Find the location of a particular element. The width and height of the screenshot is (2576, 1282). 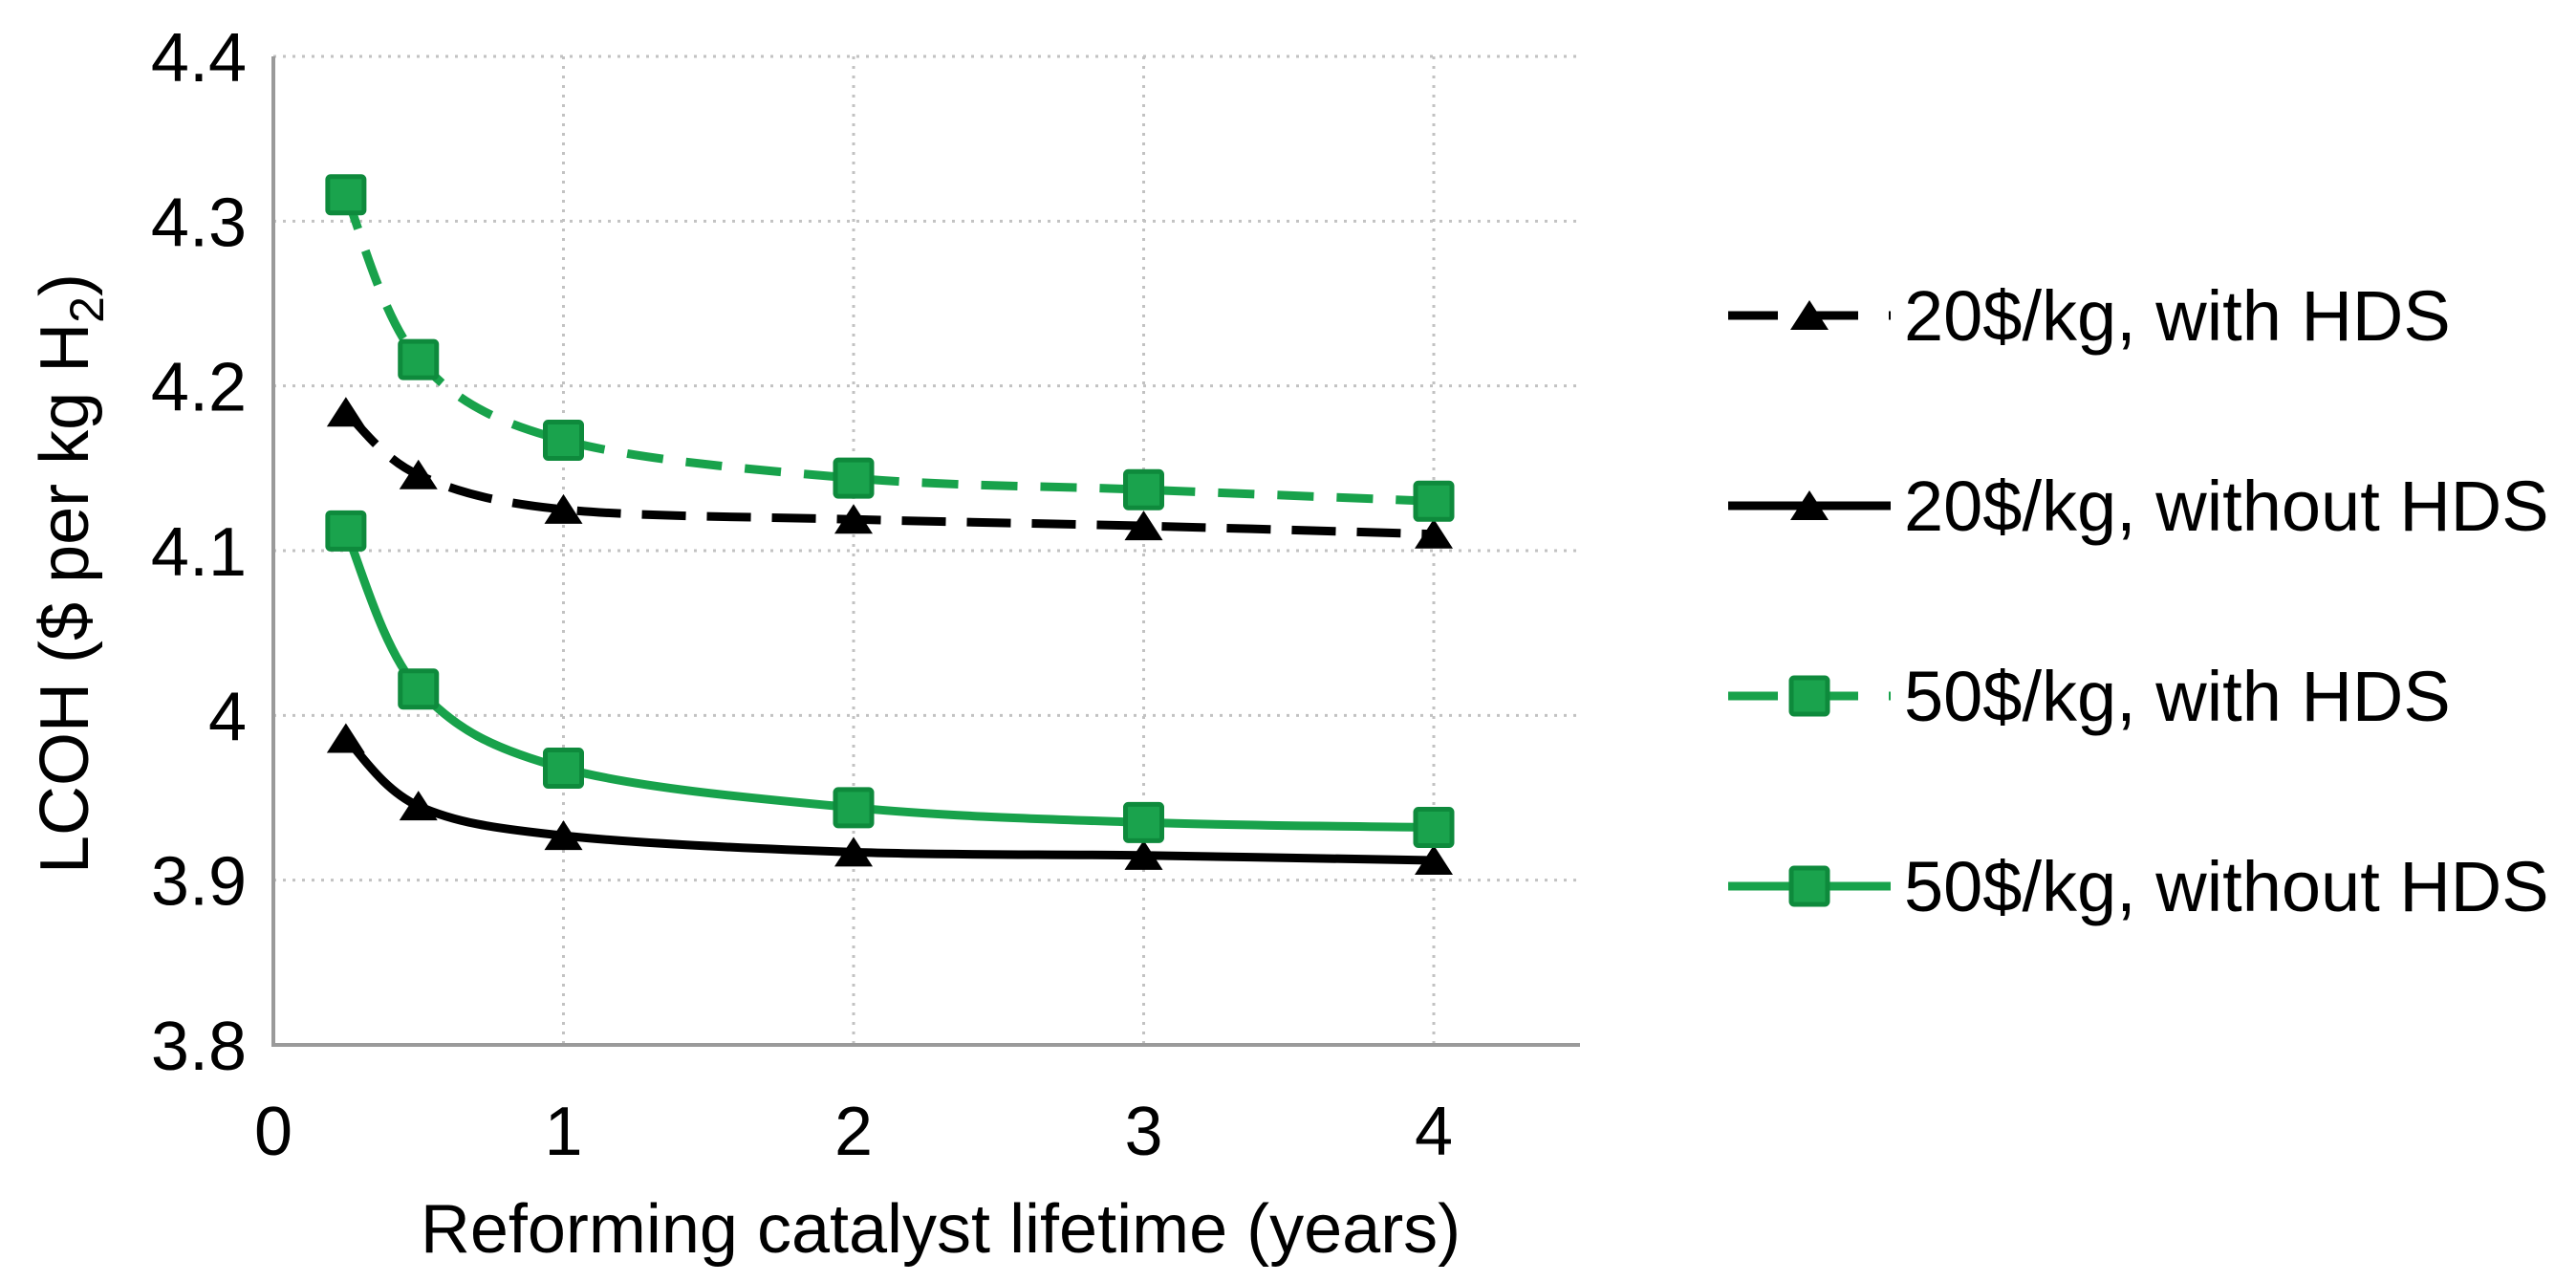

y-tick-label: 4.3 is located at coordinates (199, 223).